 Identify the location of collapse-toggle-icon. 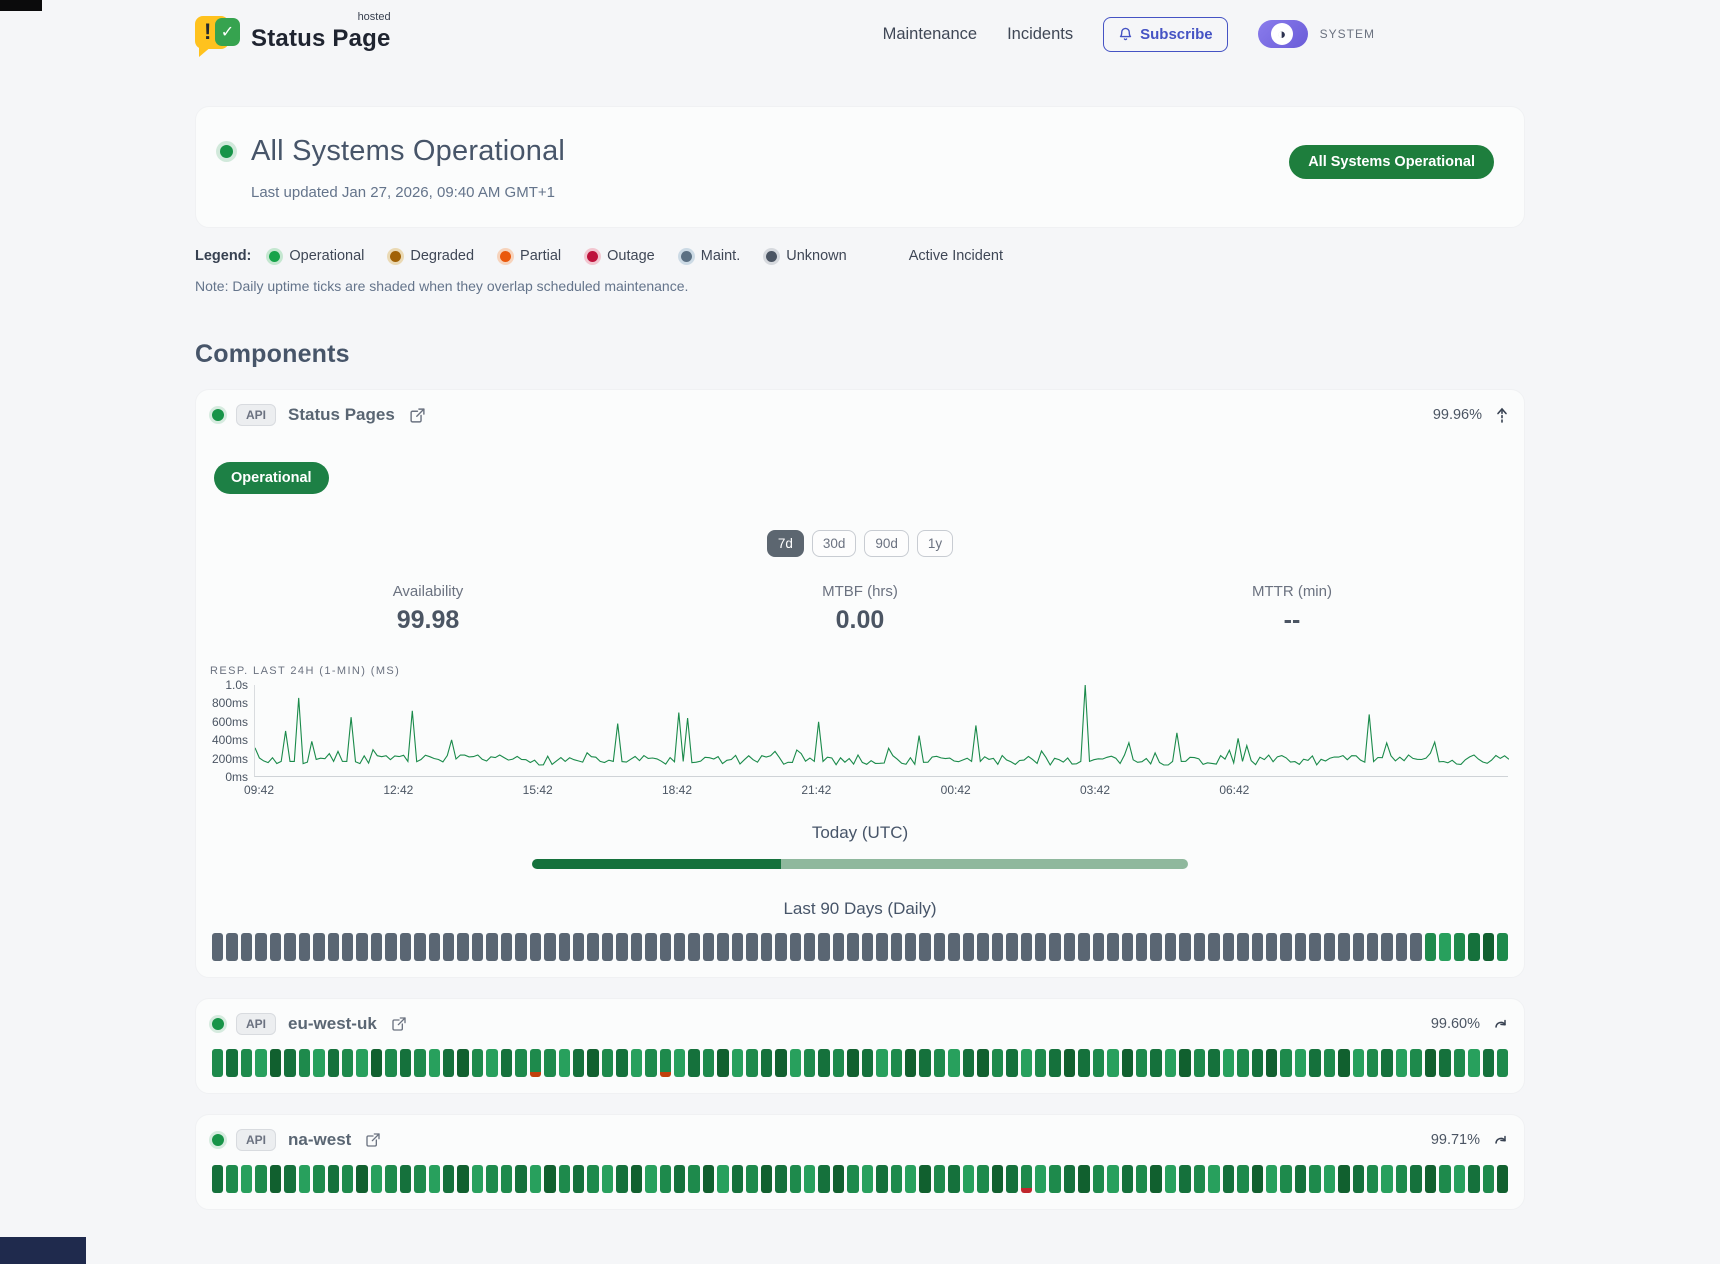
(1502, 415).